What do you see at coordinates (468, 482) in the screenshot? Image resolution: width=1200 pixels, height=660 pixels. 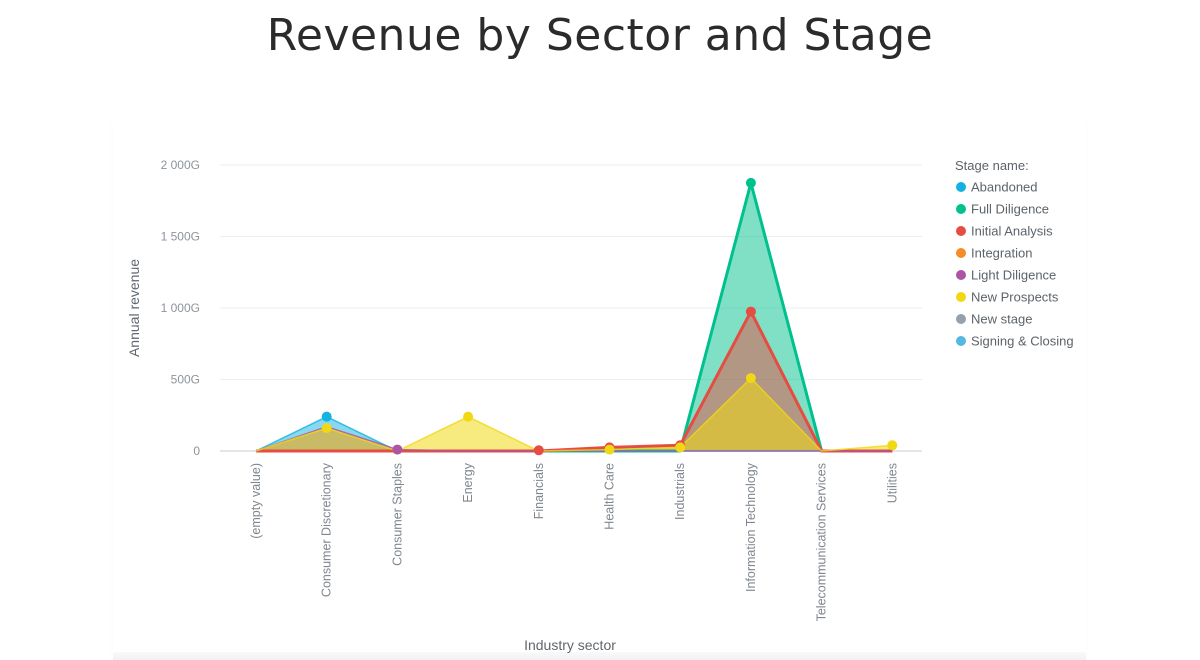 I see `x-tick-label: Energy` at bounding box center [468, 482].